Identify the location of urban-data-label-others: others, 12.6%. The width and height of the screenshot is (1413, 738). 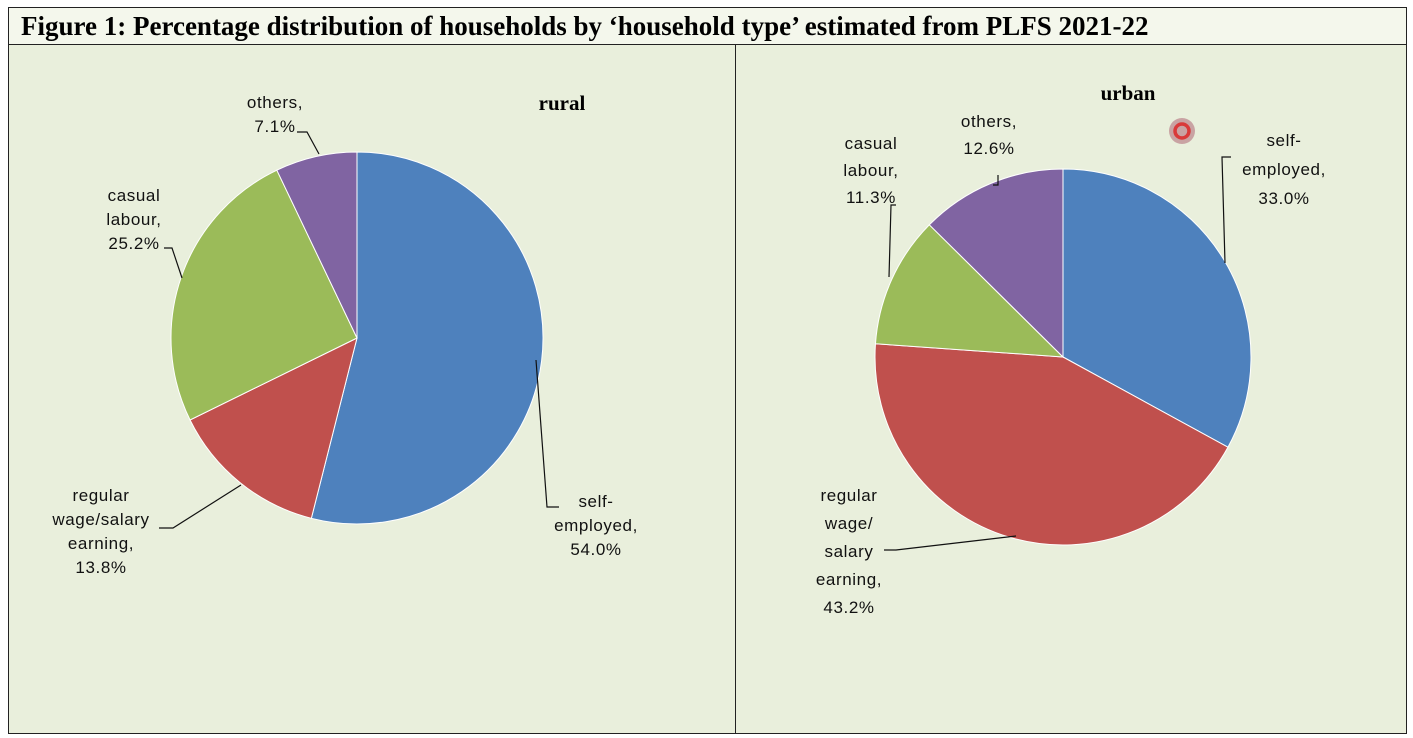
(989, 135).